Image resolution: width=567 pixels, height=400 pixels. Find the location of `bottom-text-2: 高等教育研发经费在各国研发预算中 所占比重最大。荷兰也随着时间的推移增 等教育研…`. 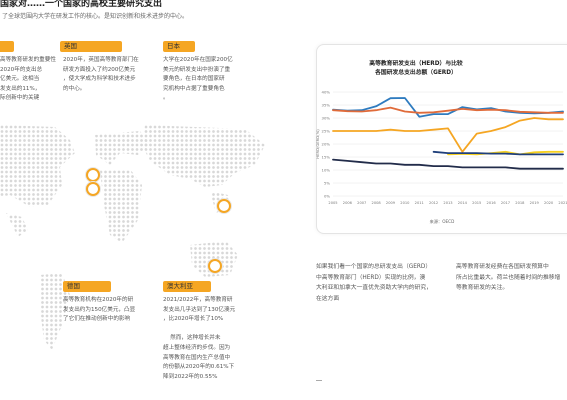

bottom-text-2: 高等教育研发经费在各国研发预算中 所占比重最大。荷兰也随着时间的推移增 等教育研… is located at coordinates (508, 277).